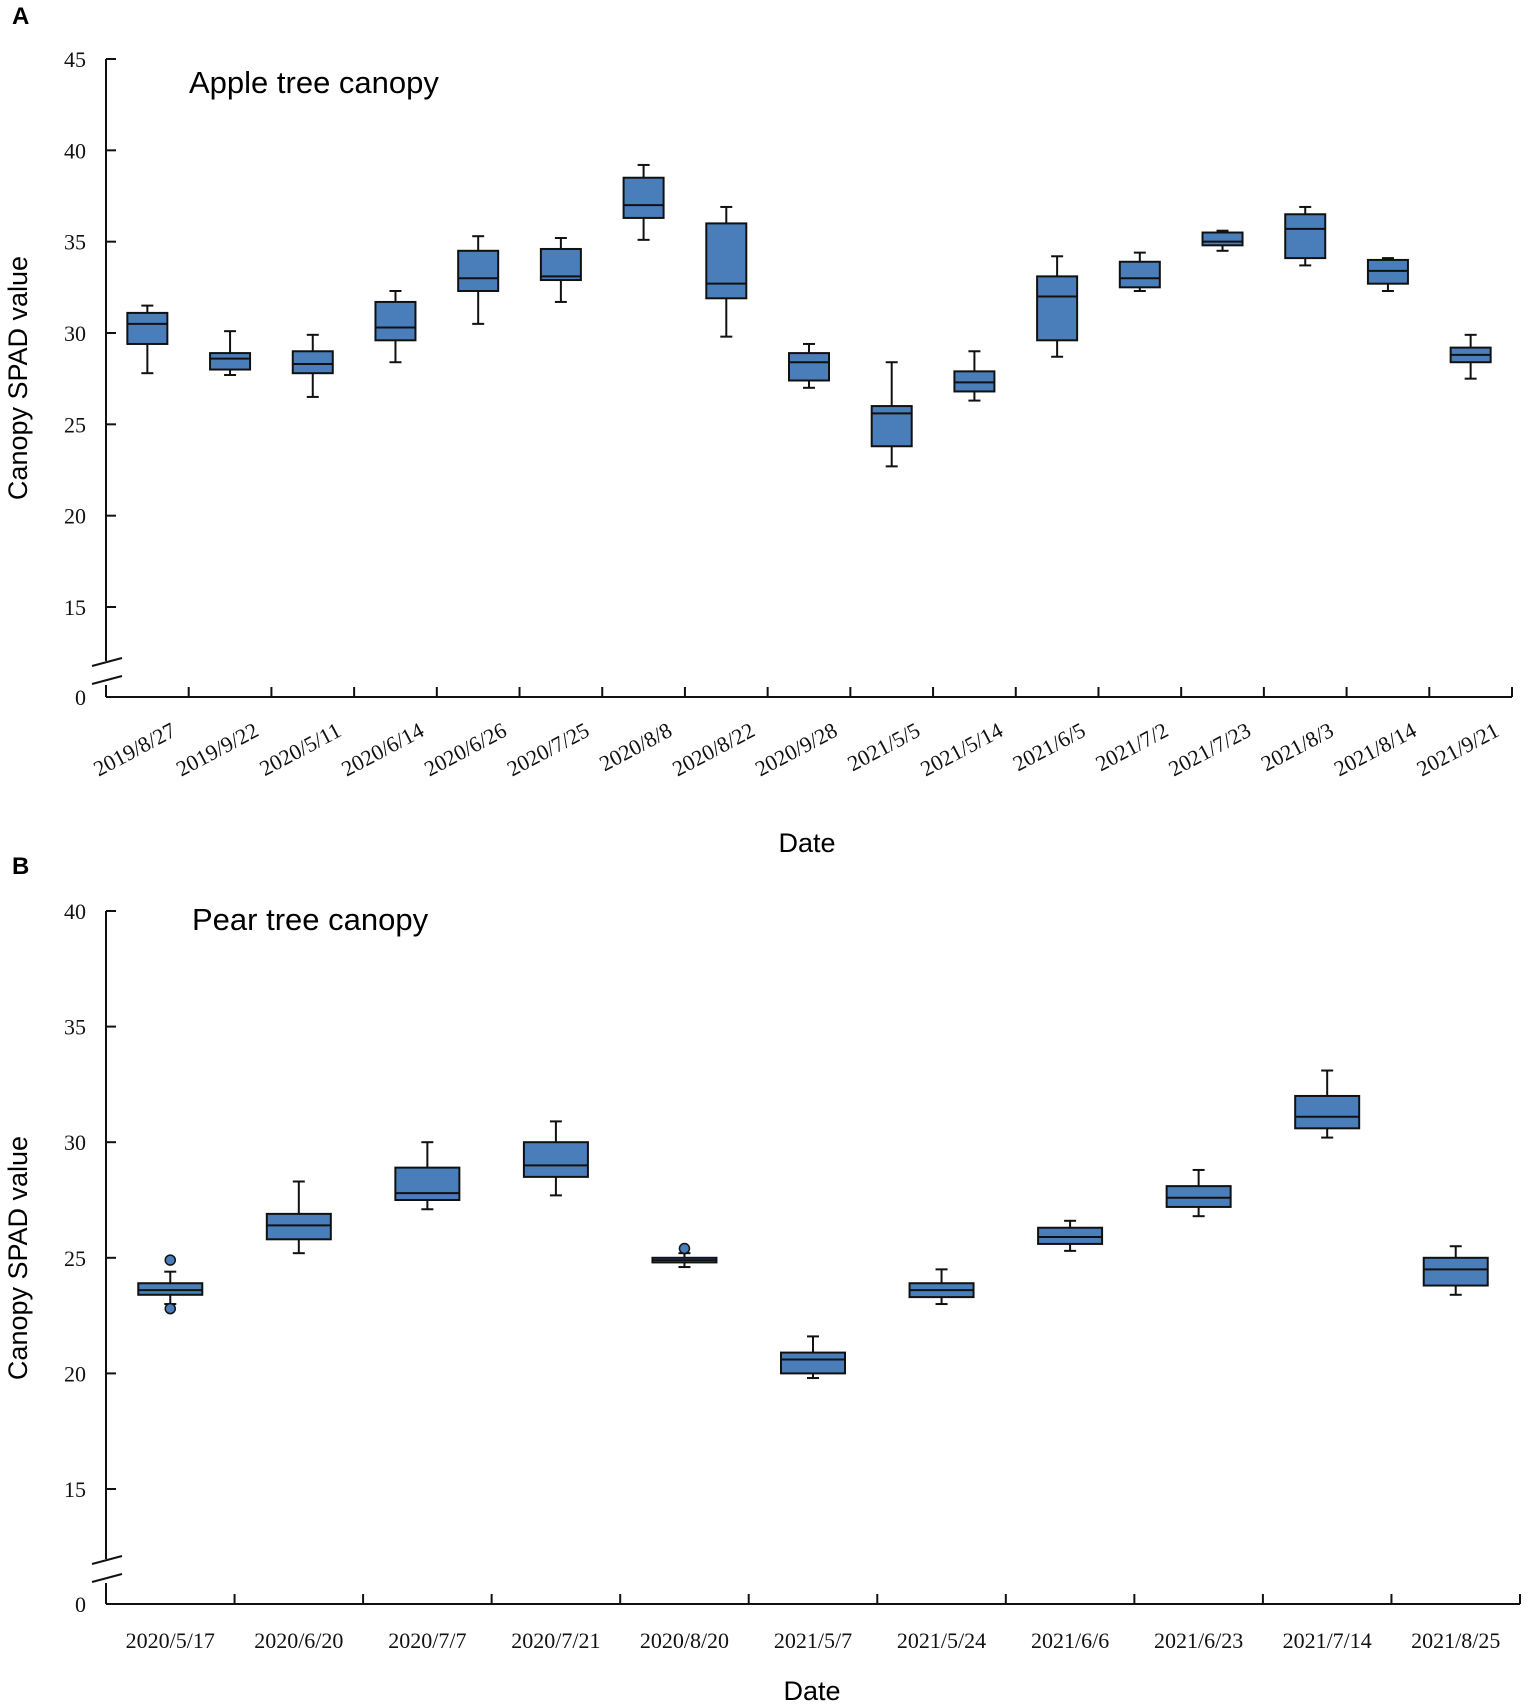  What do you see at coordinates (548, 749) in the screenshot?
I see `x-tick-label: 2020/7/25` at bounding box center [548, 749].